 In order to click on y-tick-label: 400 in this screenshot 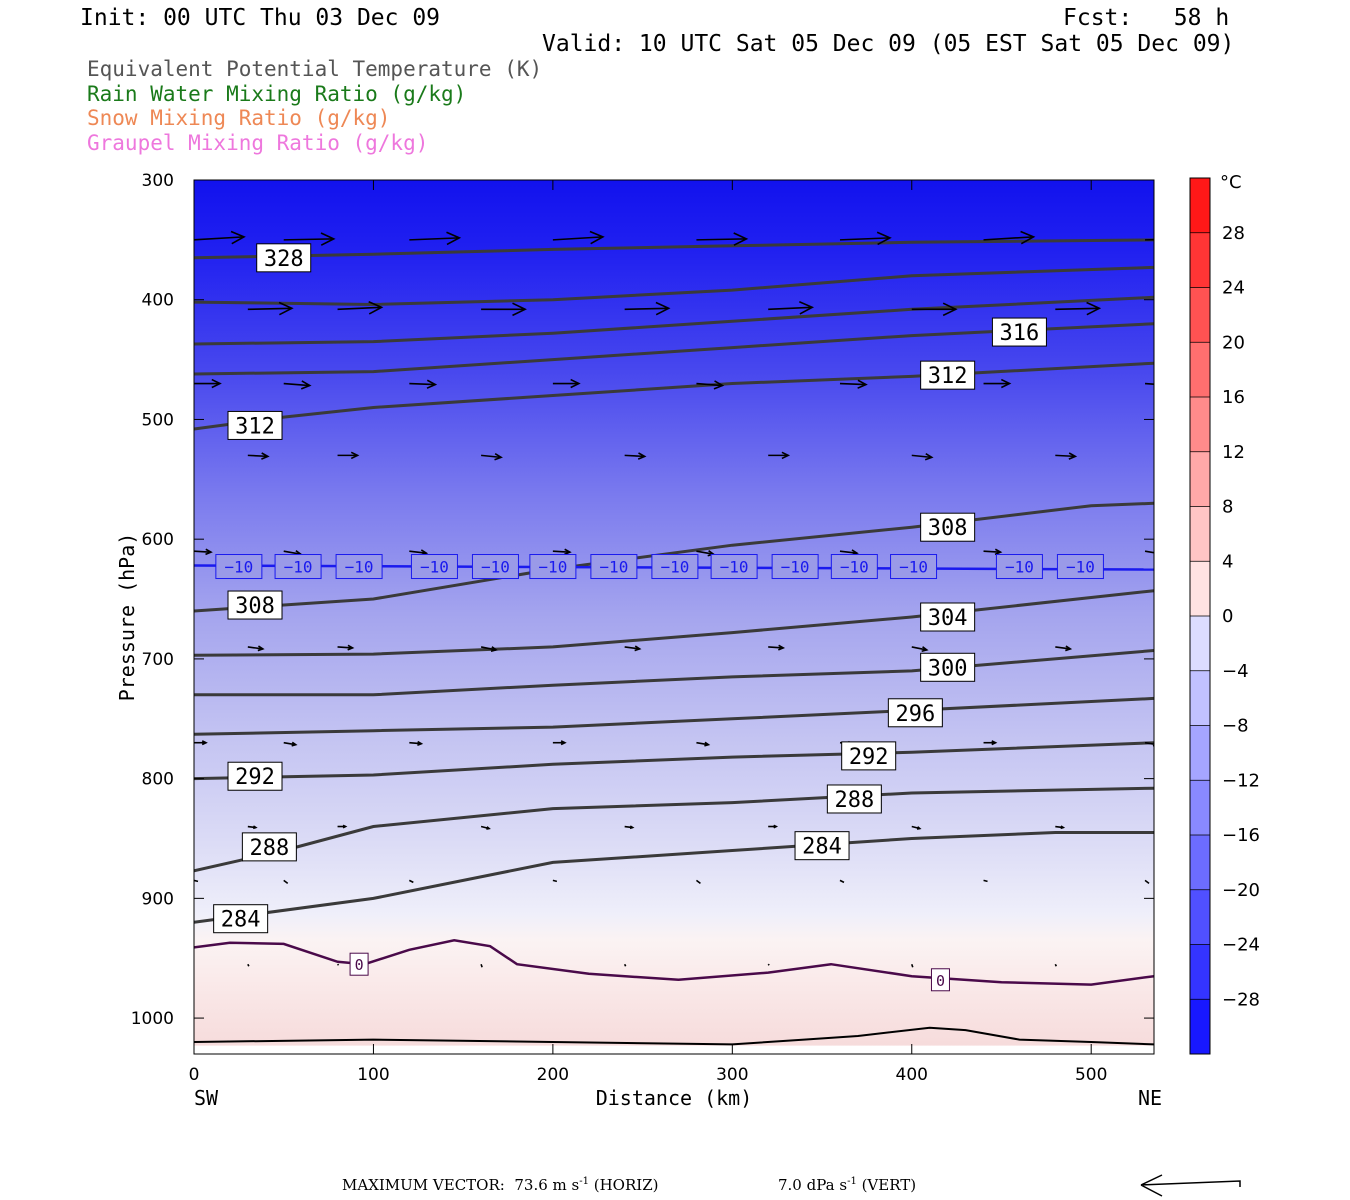, I will do `click(158, 301)`.